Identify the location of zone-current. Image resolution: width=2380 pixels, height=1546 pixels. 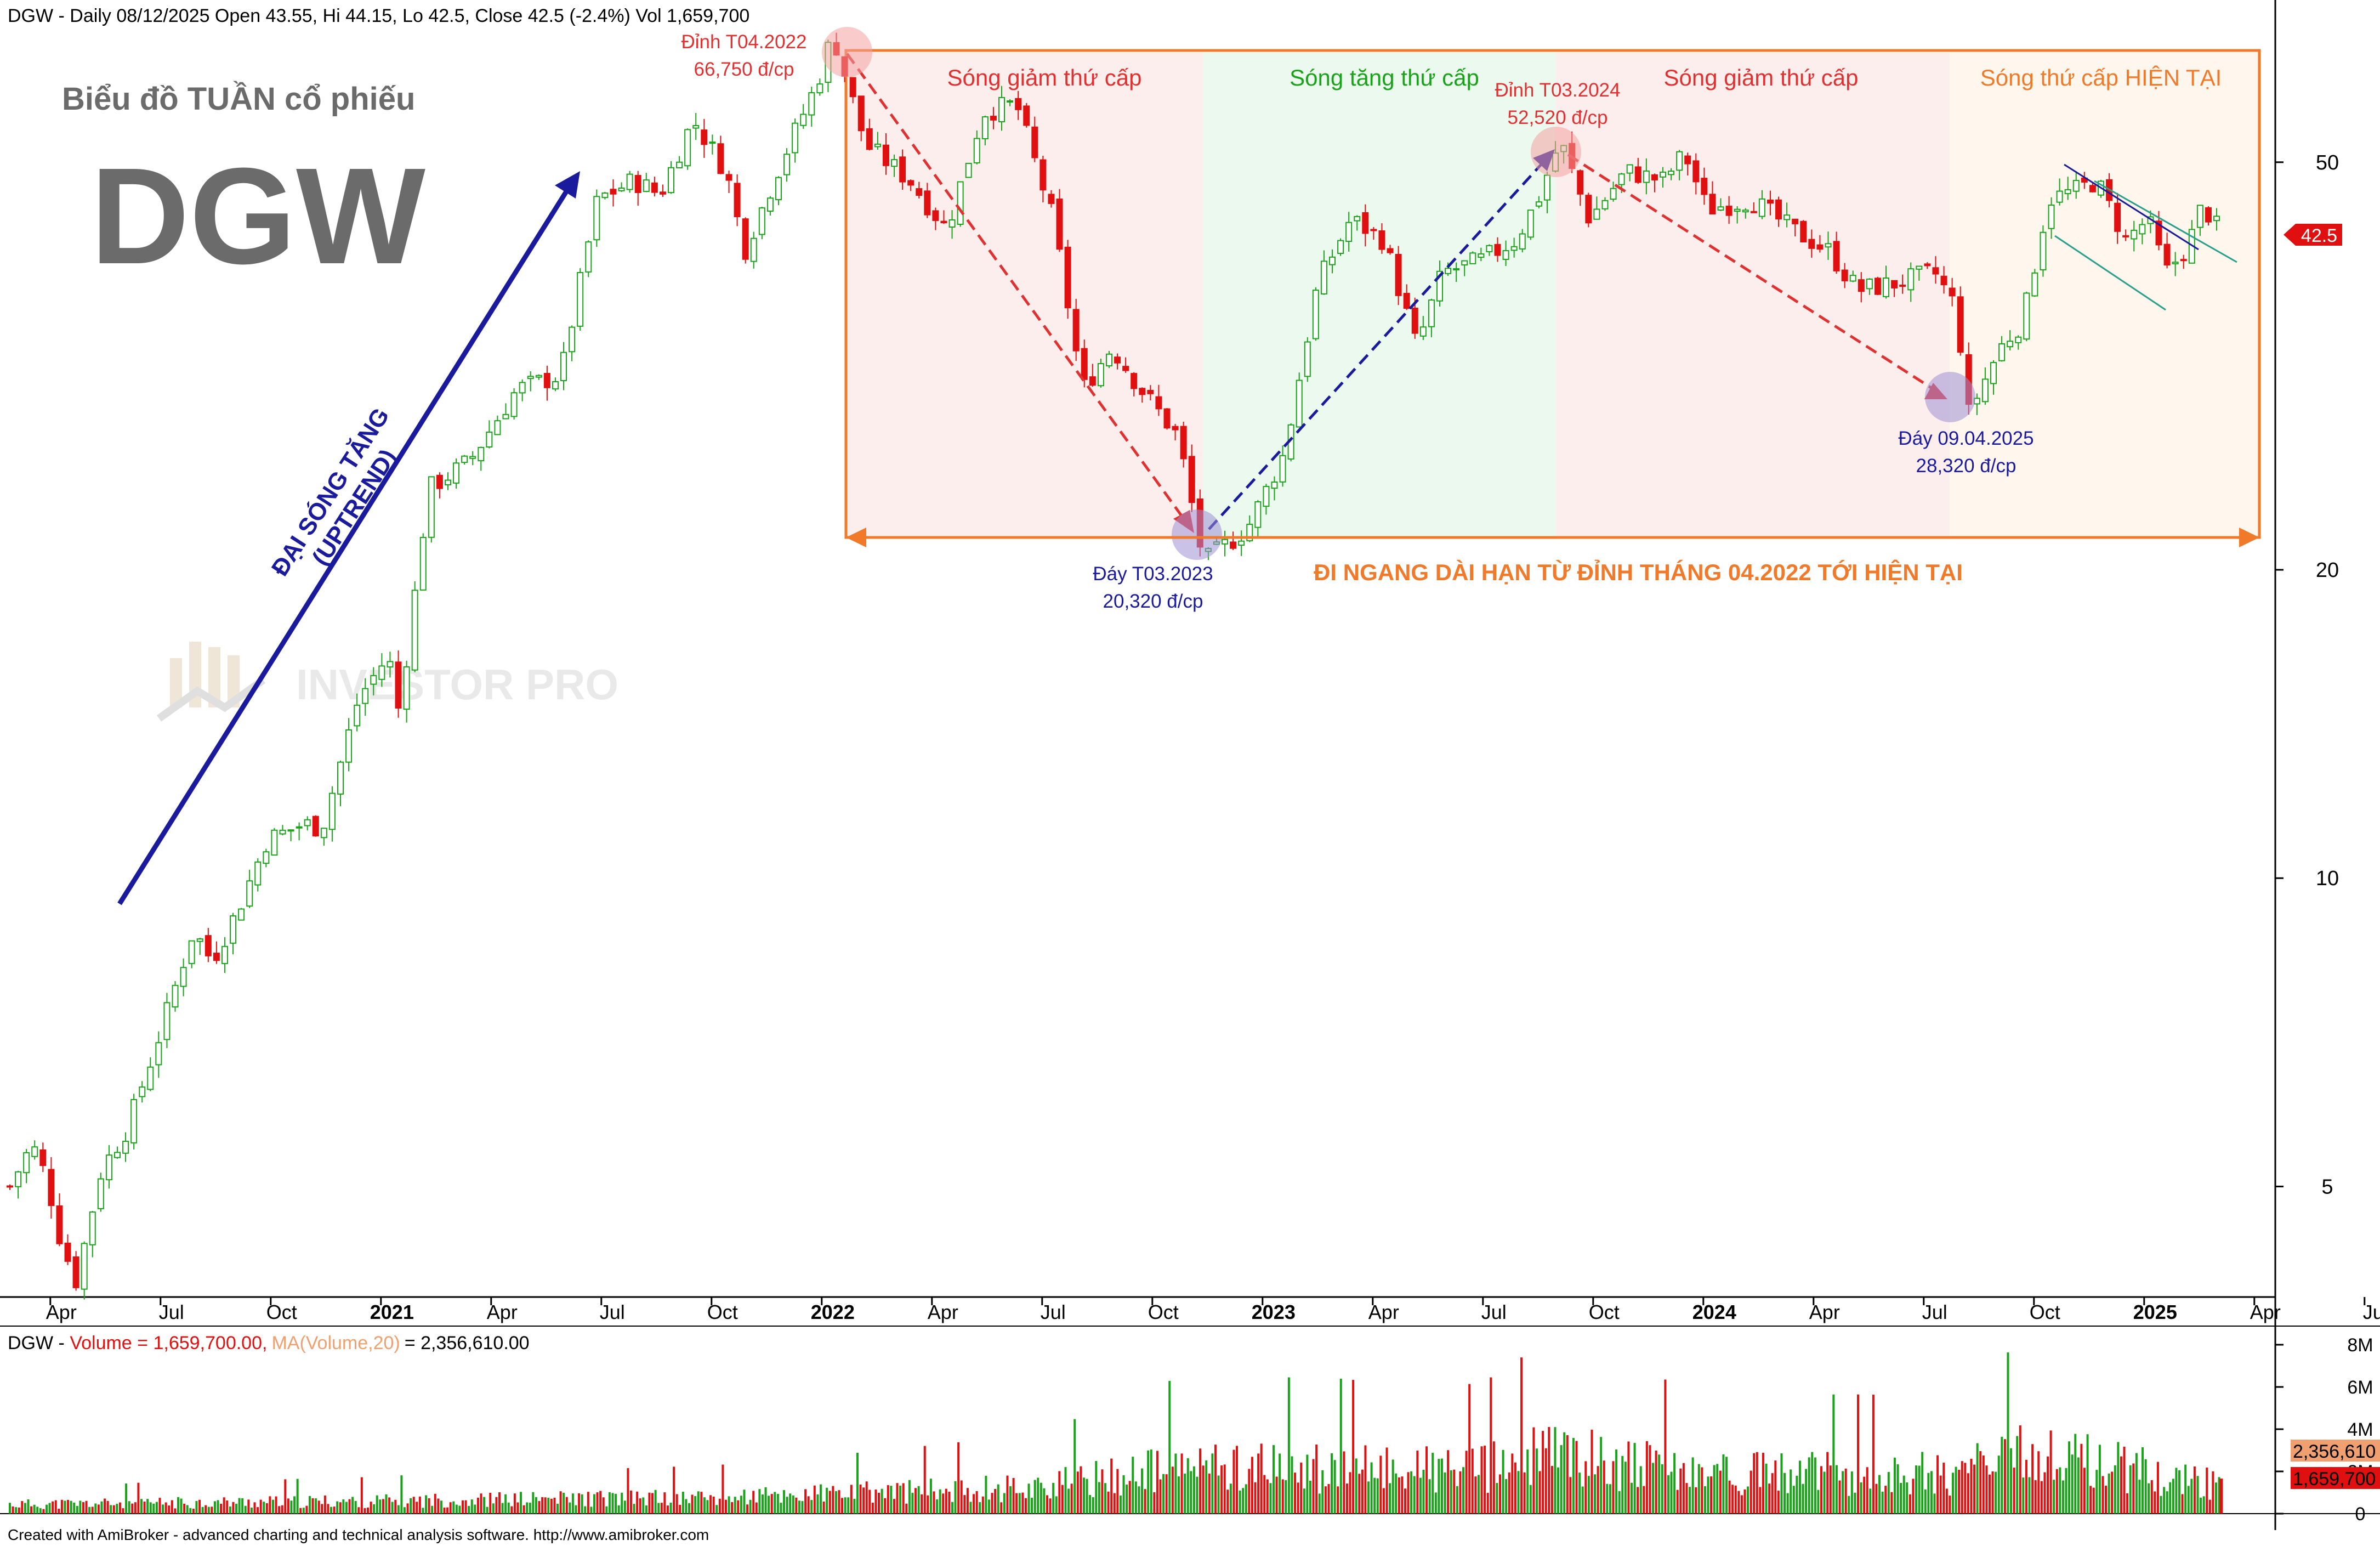
(2104, 295).